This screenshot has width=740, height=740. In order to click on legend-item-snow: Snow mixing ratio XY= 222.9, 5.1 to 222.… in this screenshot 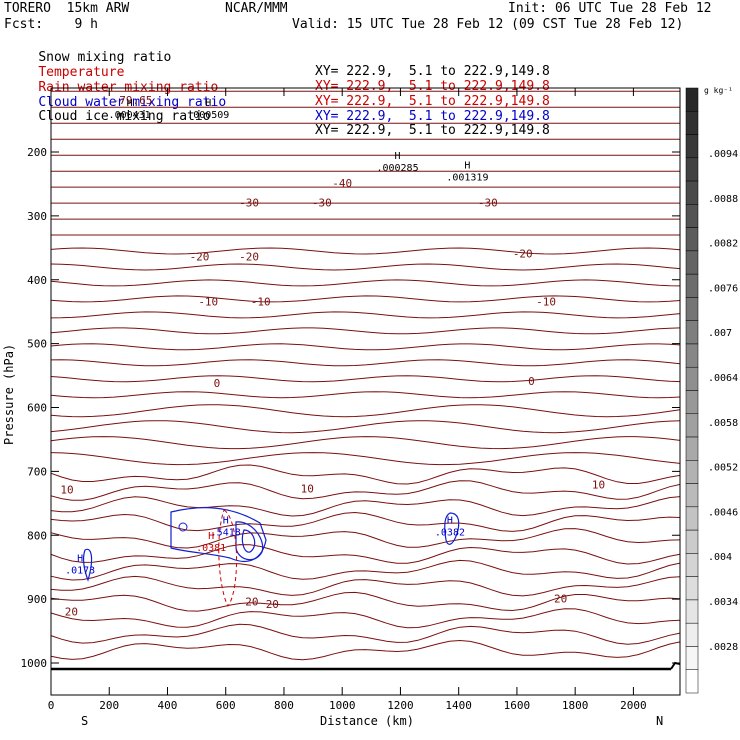, I will do `click(278, 65)`.